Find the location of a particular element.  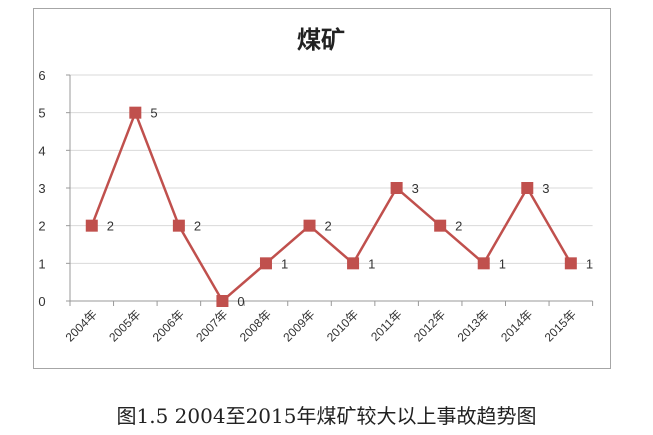

y-tick-label: 4 is located at coordinates (41, 150).